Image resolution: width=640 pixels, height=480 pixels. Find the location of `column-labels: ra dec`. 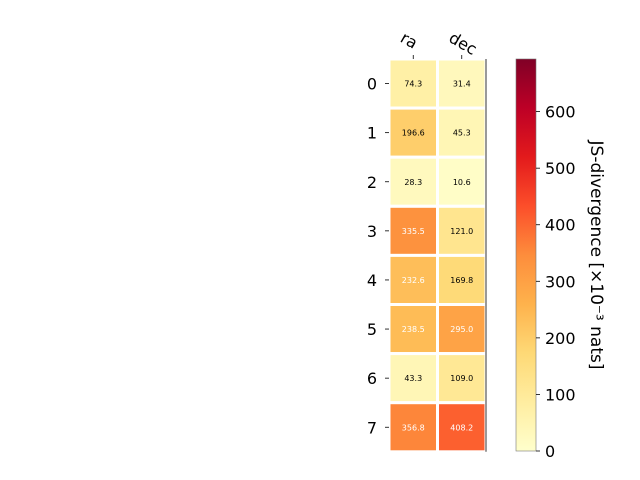

column-labels: ra dec is located at coordinates (438, 43).